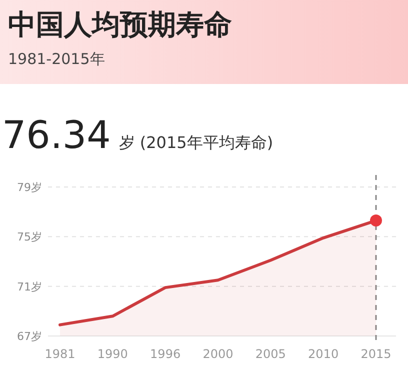 The image size is (408, 370). Describe the element at coordinates (270, 354) in the screenshot. I see `x-tick-label: 2005` at that location.